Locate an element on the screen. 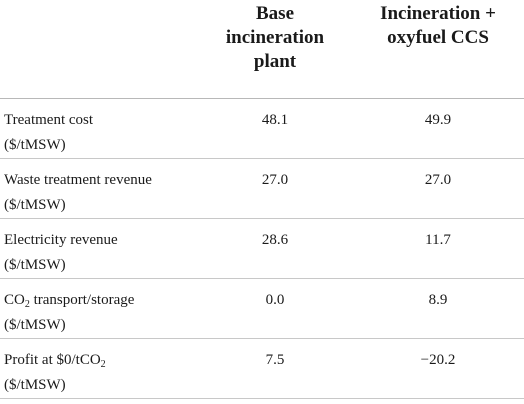  cell-oxyfuel-ccs: 8.9 is located at coordinates (438, 300).